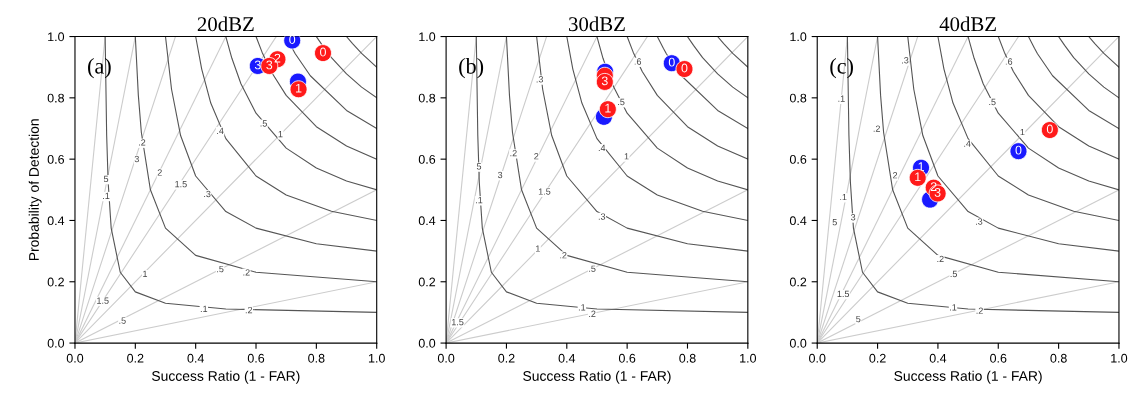 Image resolution: width=1136 pixels, height=406 pixels. Describe the element at coordinates (597, 24) in the screenshot. I see `chart-title: 30dBZ` at that location.